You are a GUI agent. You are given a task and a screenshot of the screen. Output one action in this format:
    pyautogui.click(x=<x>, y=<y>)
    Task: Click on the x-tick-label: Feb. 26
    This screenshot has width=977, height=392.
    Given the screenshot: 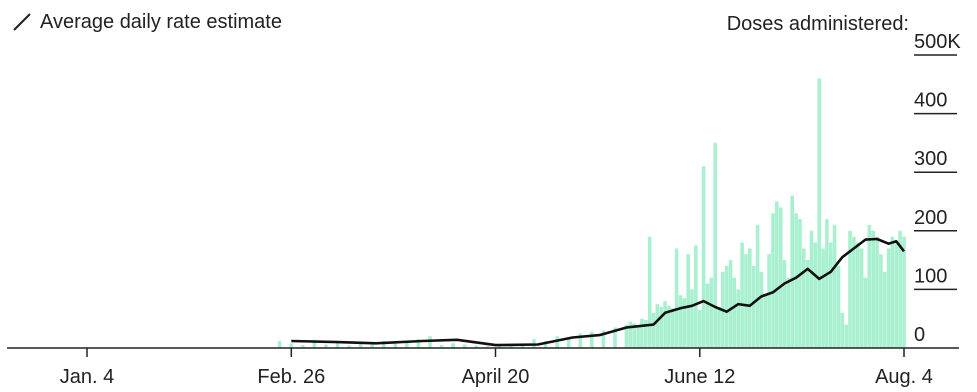 What is the action you would take?
    pyautogui.click(x=291, y=376)
    